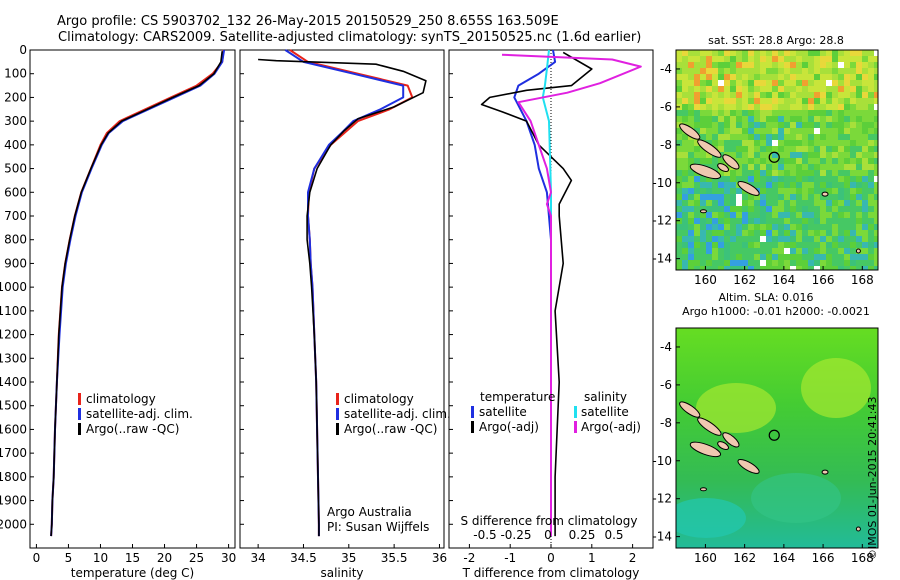  I want to click on x-tick-label: 0, so click(37, 558).